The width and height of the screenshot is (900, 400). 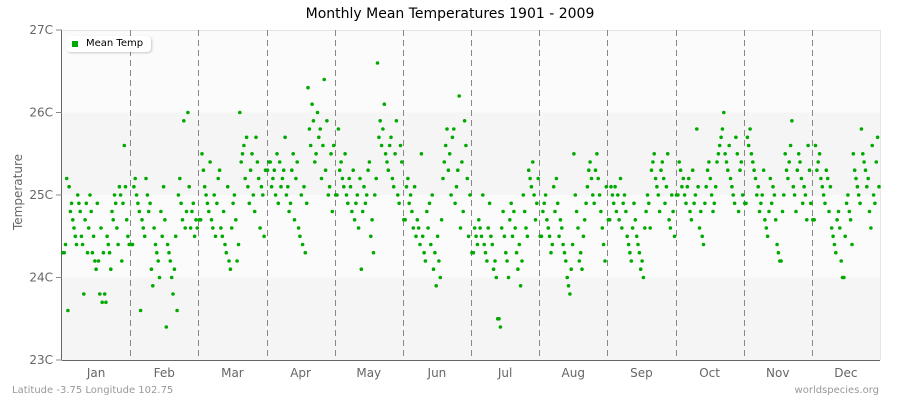 What do you see at coordinates (300, 373) in the screenshot?
I see `x-tick-label: Apr` at bounding box center [300, 373].